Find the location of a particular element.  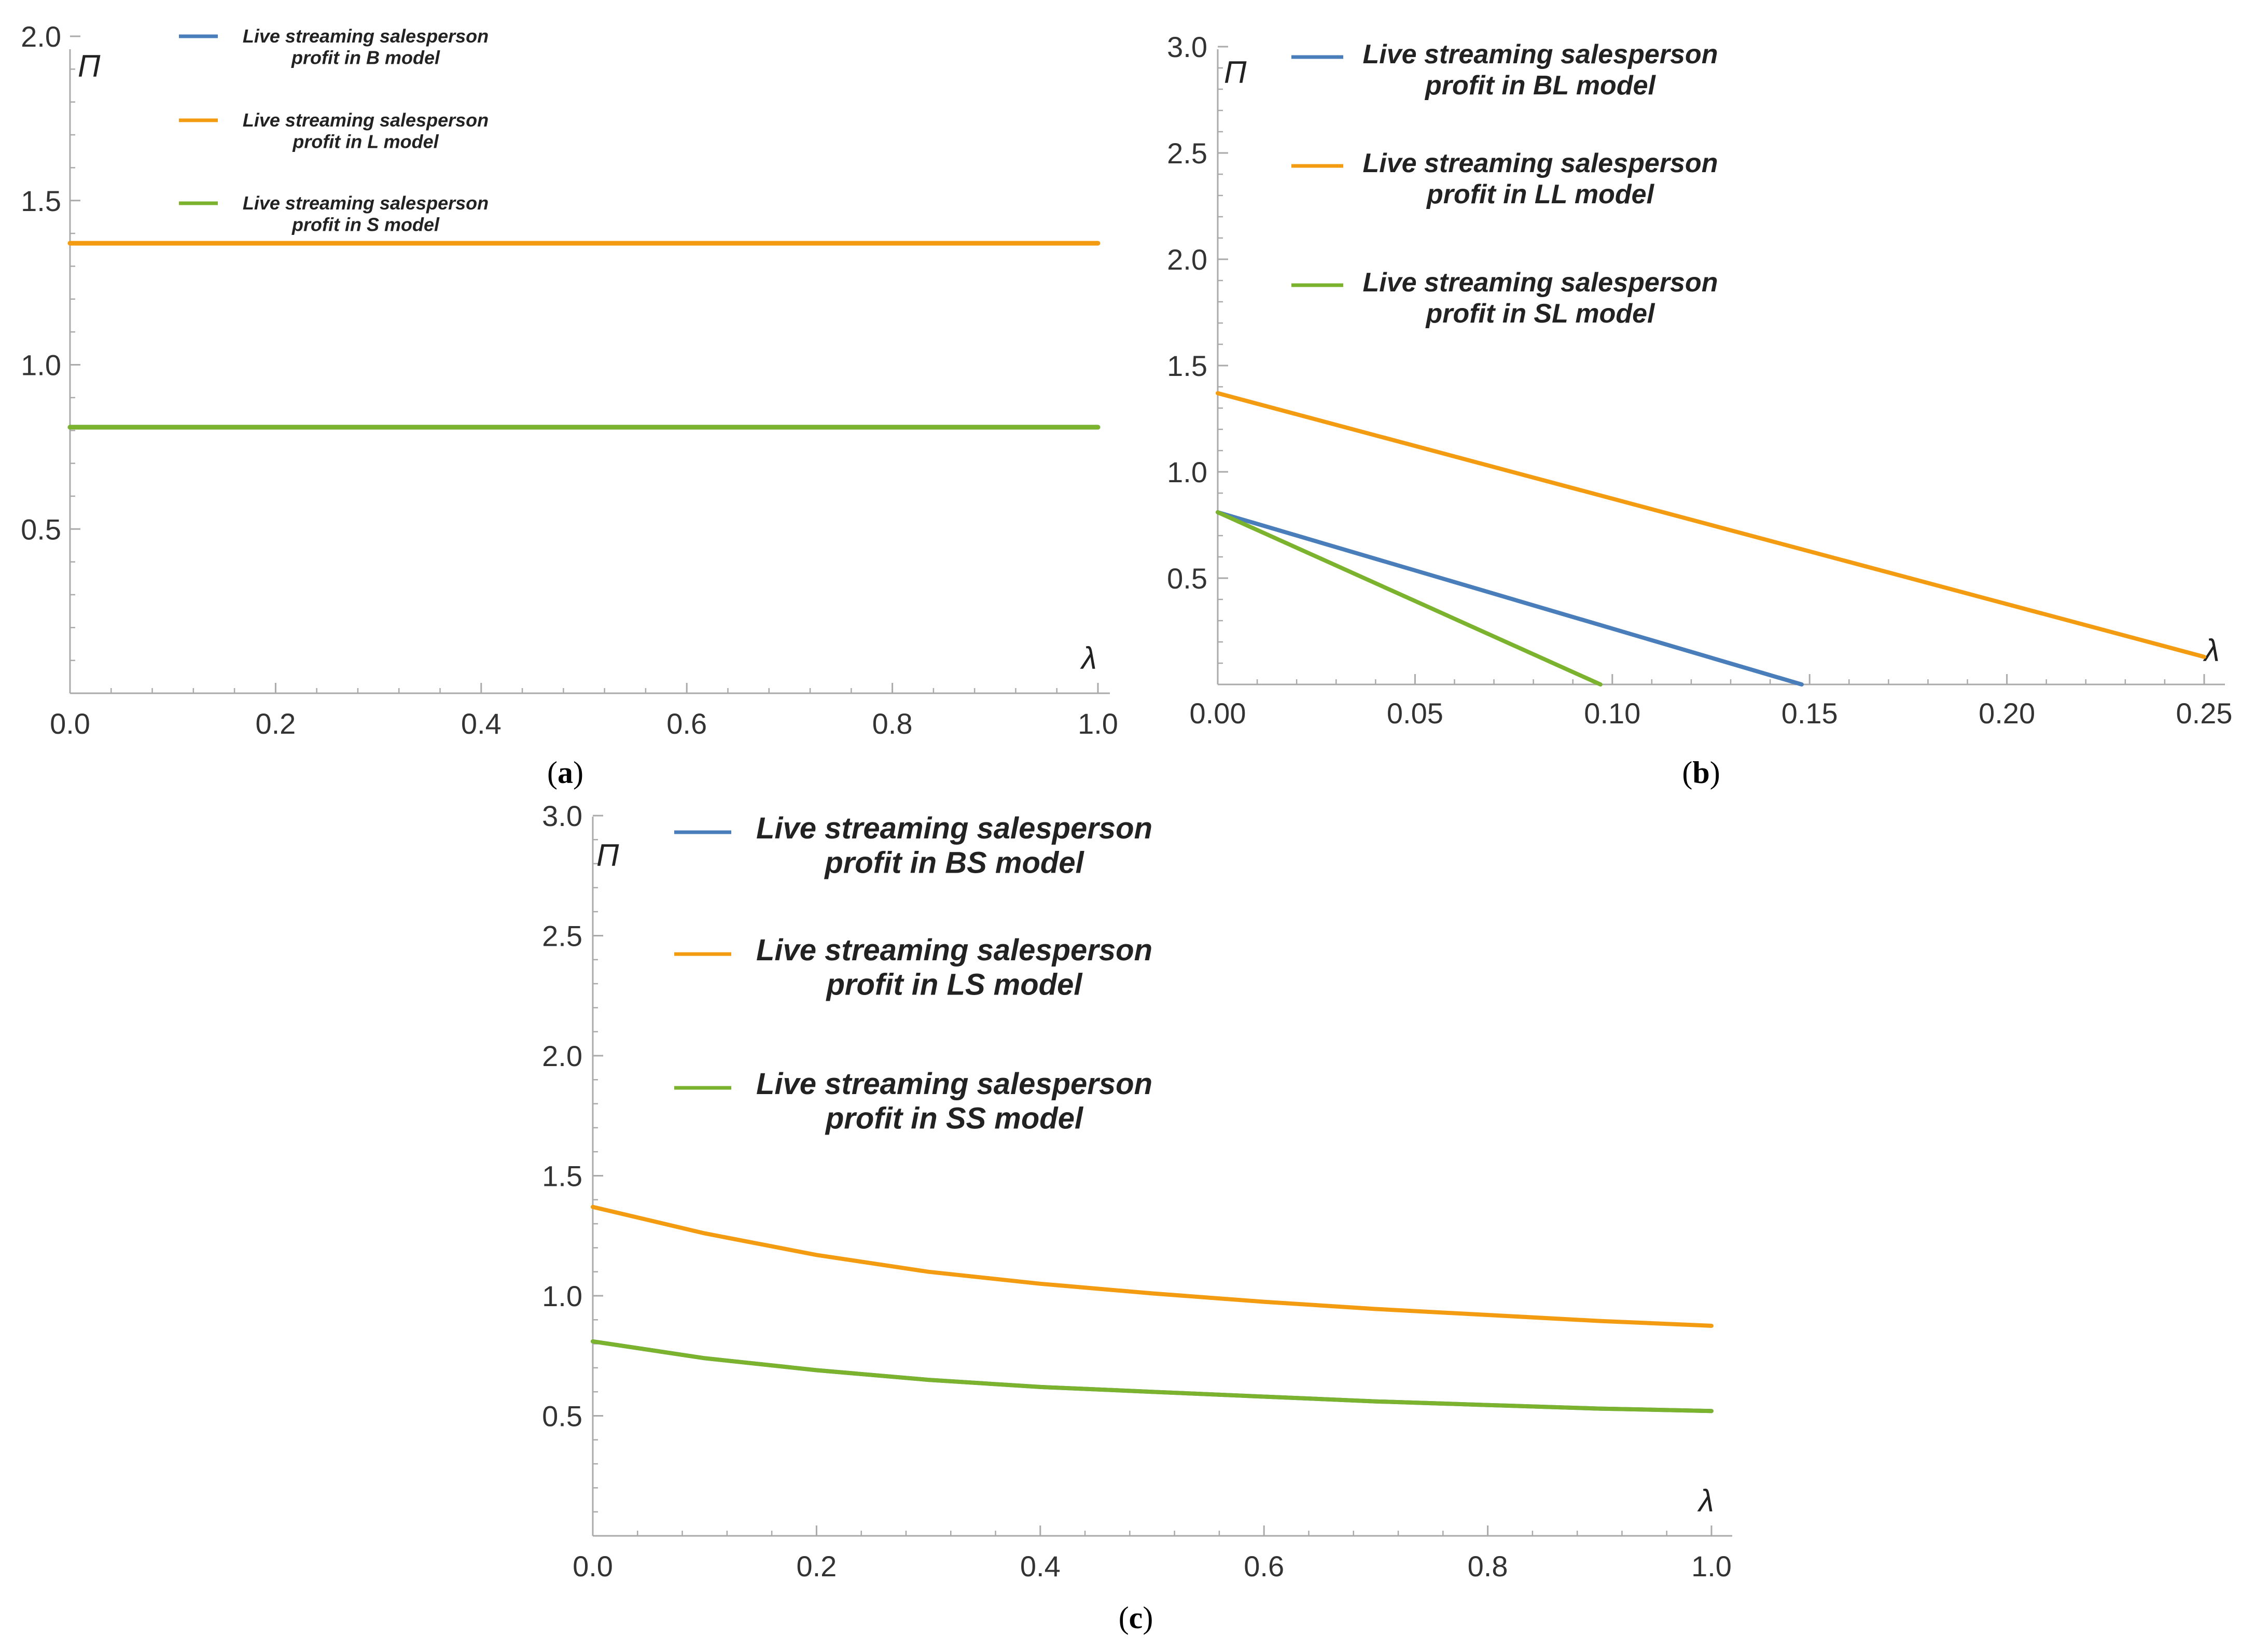

panel-label: (c) is located at coordinates (1136, 1618).